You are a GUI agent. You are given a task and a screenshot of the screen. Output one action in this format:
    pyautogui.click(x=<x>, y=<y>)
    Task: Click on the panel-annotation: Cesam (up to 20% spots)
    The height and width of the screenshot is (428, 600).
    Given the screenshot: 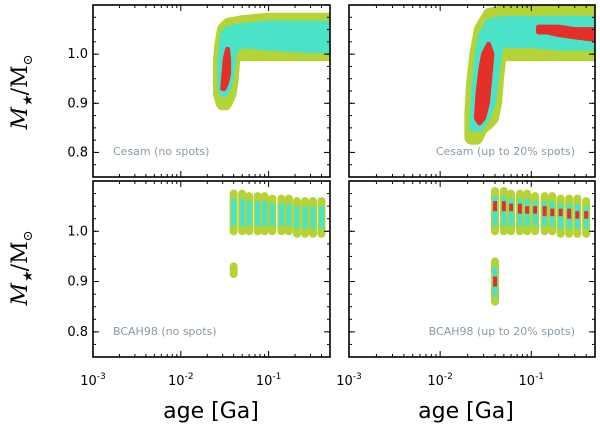 What is the action you would take?
    pyautogui.click(x=505, y=151)
    